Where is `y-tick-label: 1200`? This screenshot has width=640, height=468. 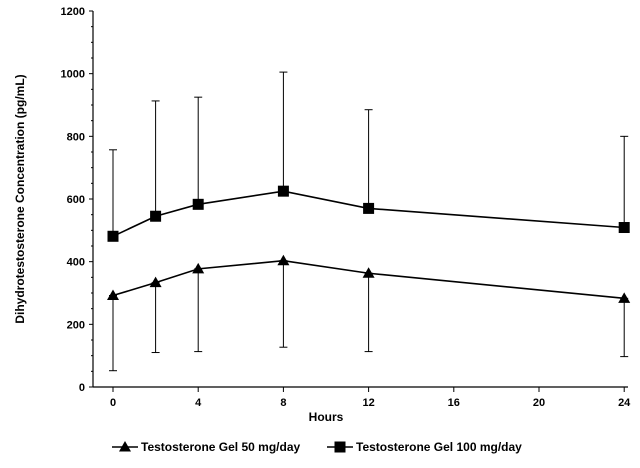
y-tick-label: 1200 is located at coordinates (73, 12).